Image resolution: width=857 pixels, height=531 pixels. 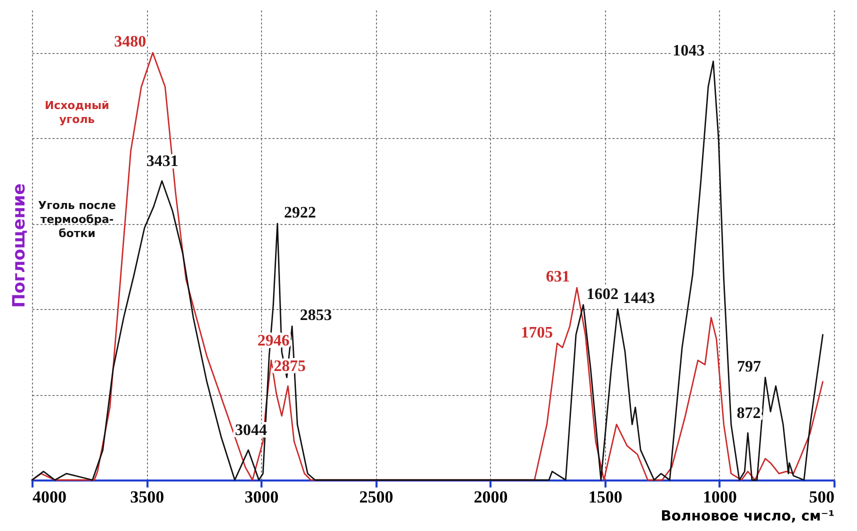 What do you see at coordinates (147, 497) in the screenshot?
I see `x-tick-label: 3500` at bounding box center [147, 497].